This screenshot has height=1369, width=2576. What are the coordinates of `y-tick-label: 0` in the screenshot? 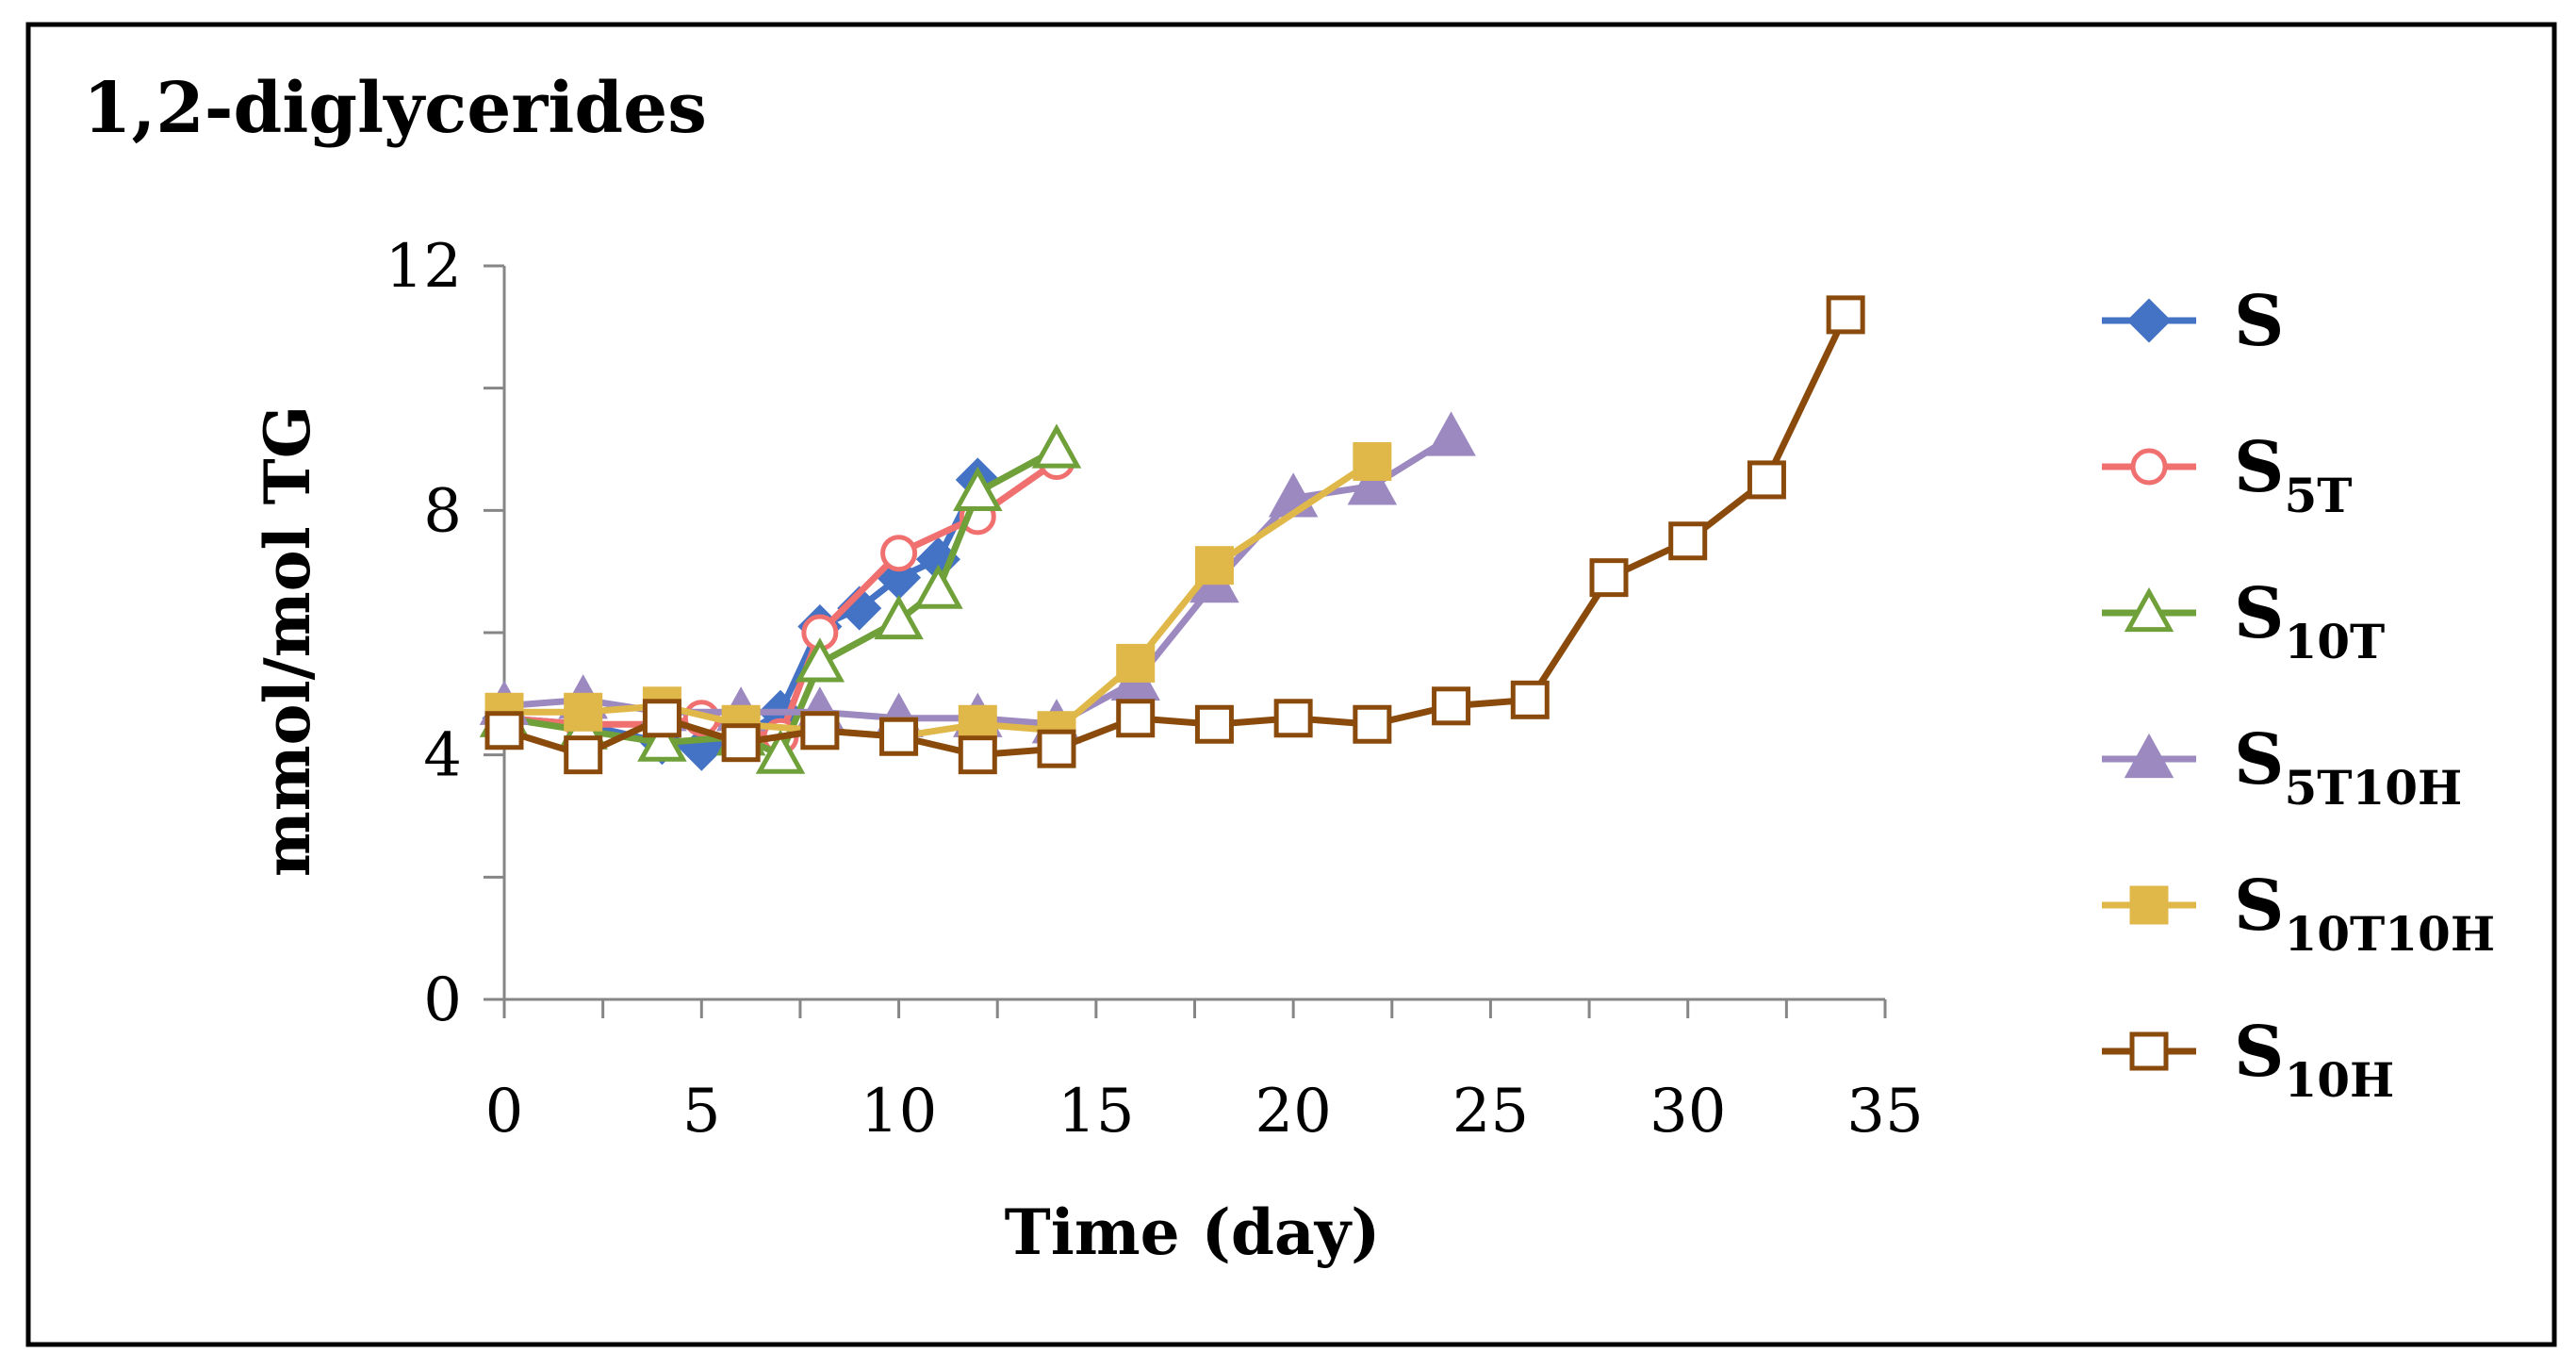 It's located at (442, 1000).